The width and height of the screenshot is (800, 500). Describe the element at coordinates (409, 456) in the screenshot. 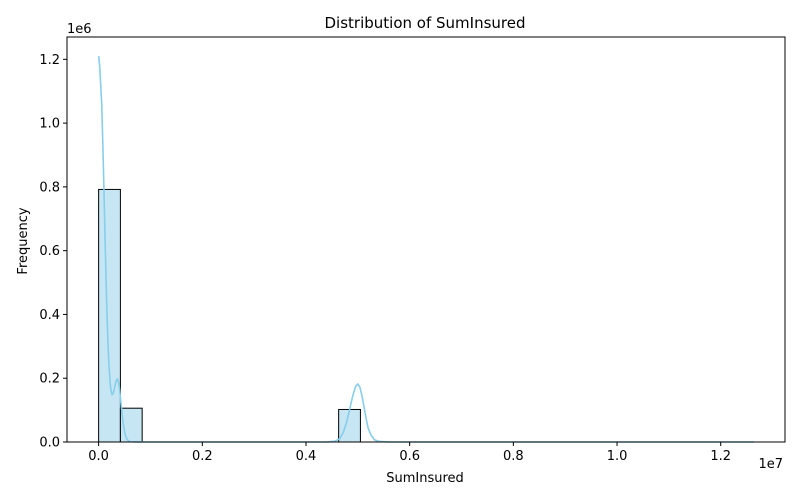

I see `x-tick-label: 0.6` at that location.